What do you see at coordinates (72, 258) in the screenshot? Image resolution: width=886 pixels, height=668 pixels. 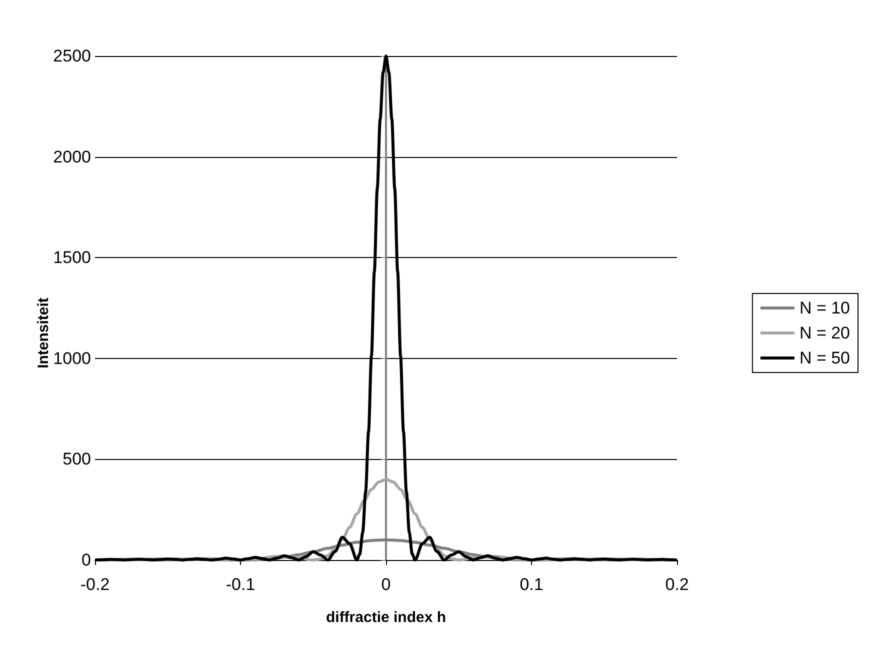 I see `y-tick-label: 1500` at bounding box center [72, 258].